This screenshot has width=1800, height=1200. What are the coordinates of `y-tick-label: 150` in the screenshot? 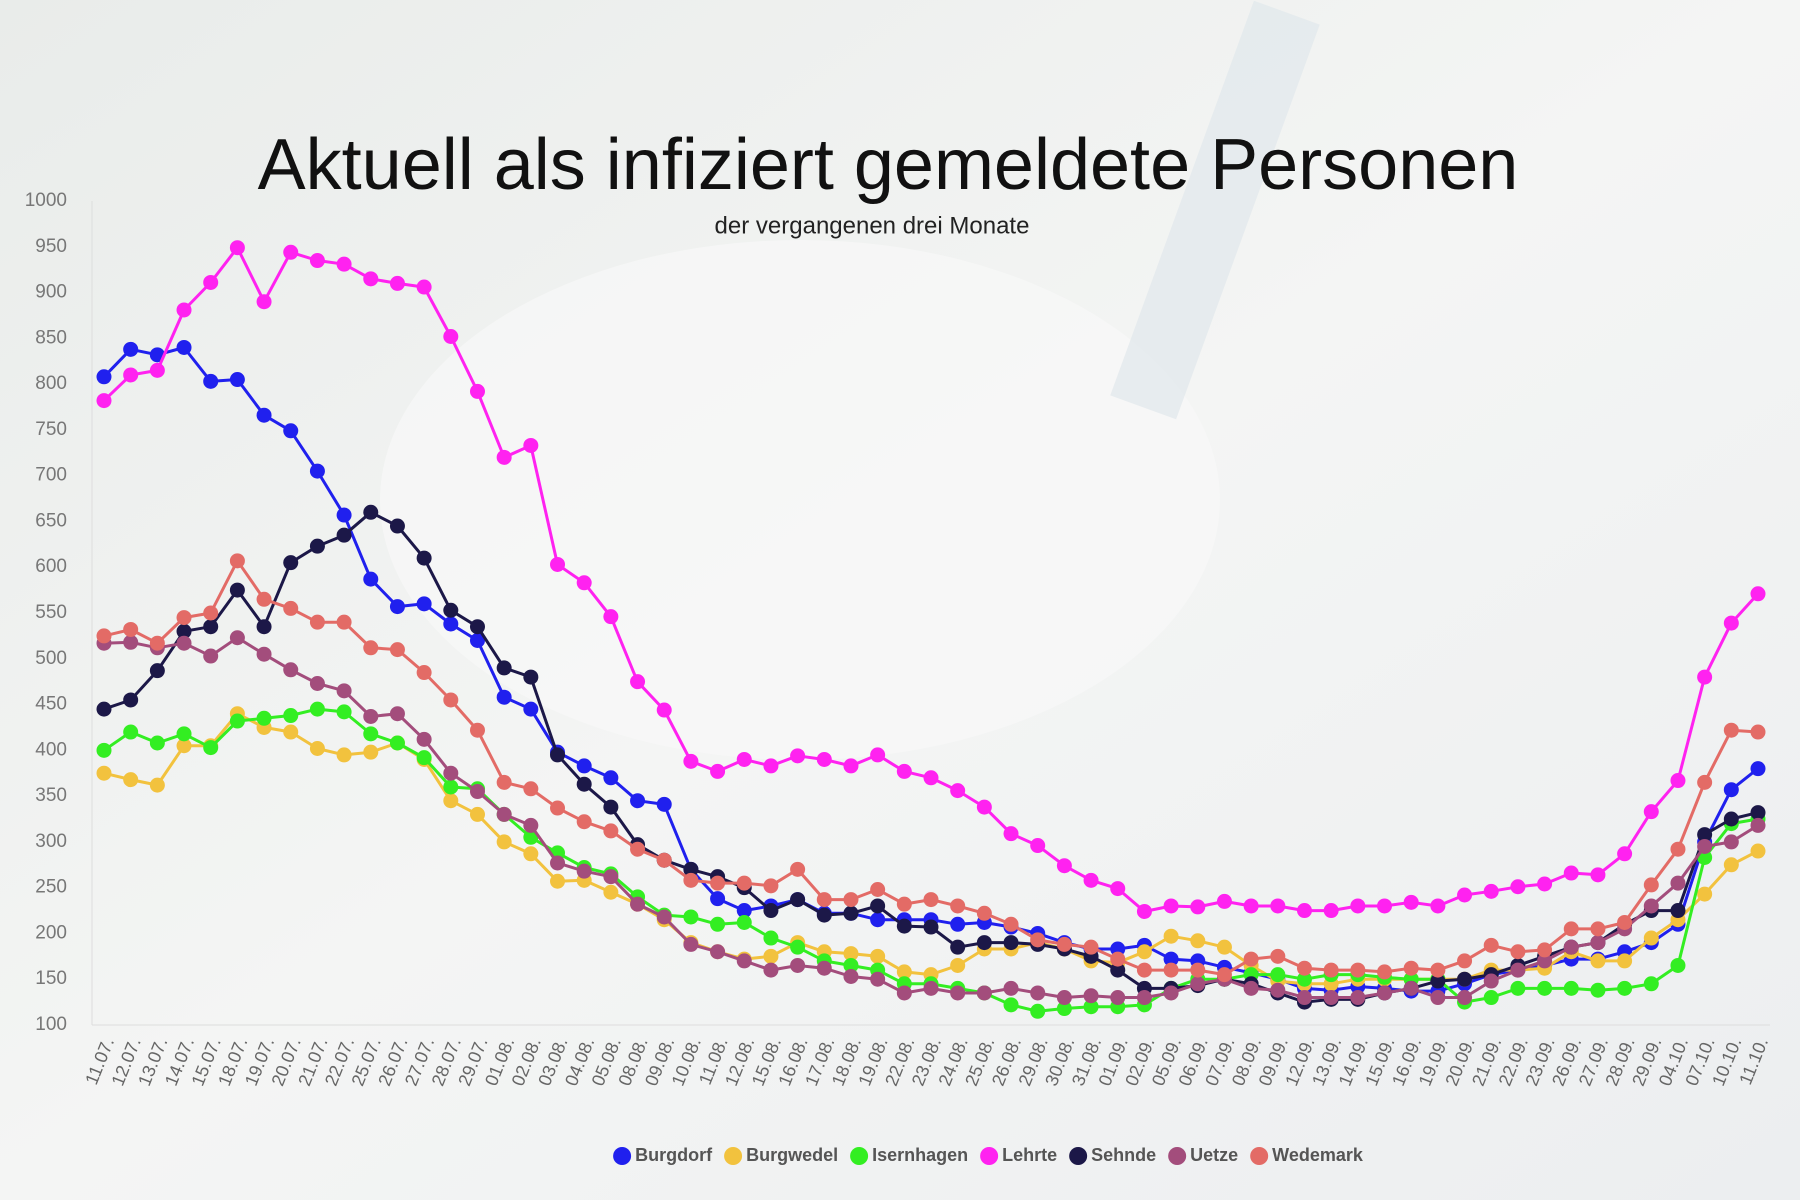 It's located at (51, 978).